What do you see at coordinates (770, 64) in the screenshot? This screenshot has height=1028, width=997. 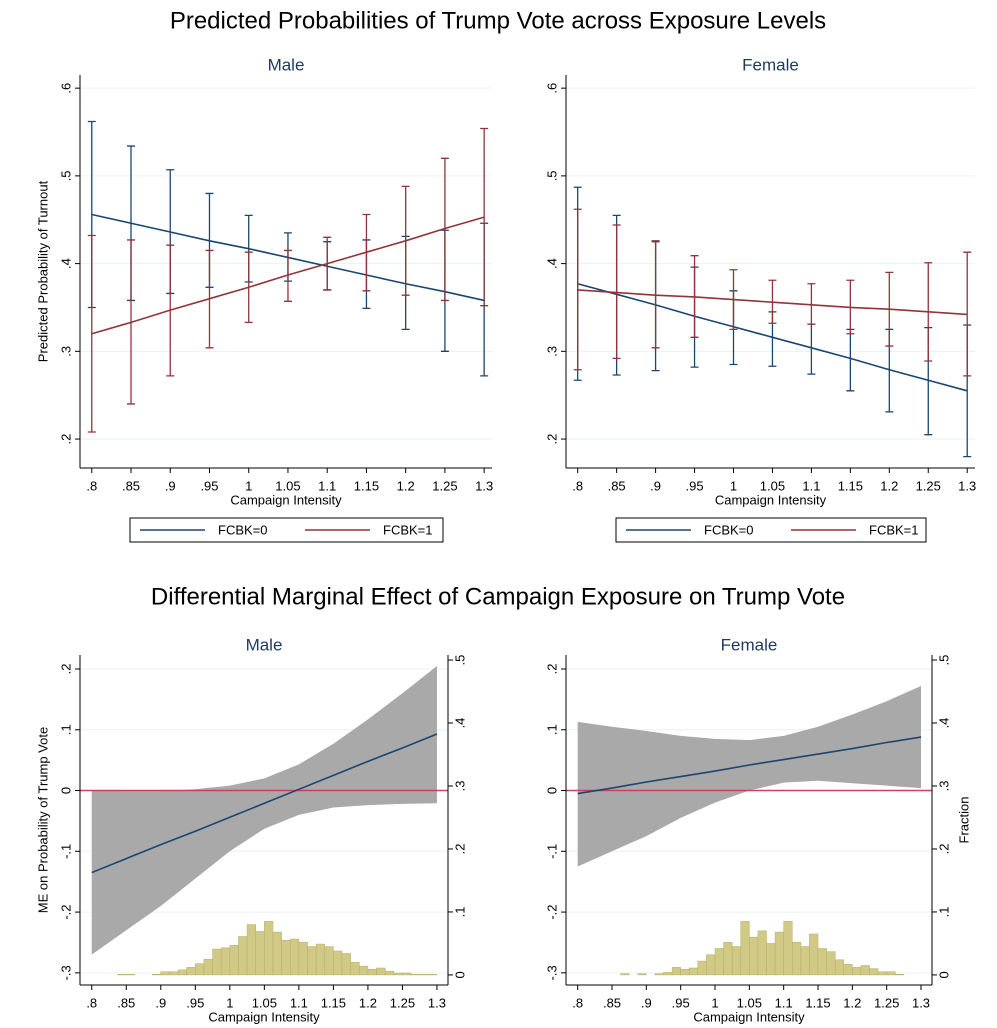 I see `panel-title: Female` at bounding box center [770, 64].